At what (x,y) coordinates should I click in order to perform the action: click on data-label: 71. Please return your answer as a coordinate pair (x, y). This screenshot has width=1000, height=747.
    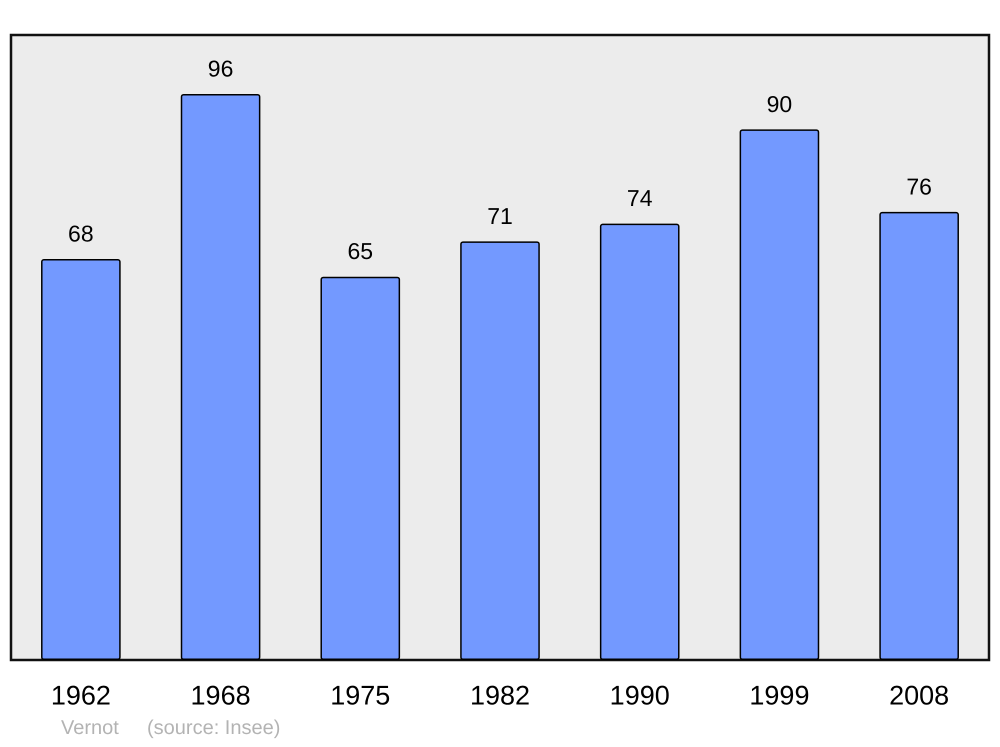
    Looking at the image, I should click on (500, 215).